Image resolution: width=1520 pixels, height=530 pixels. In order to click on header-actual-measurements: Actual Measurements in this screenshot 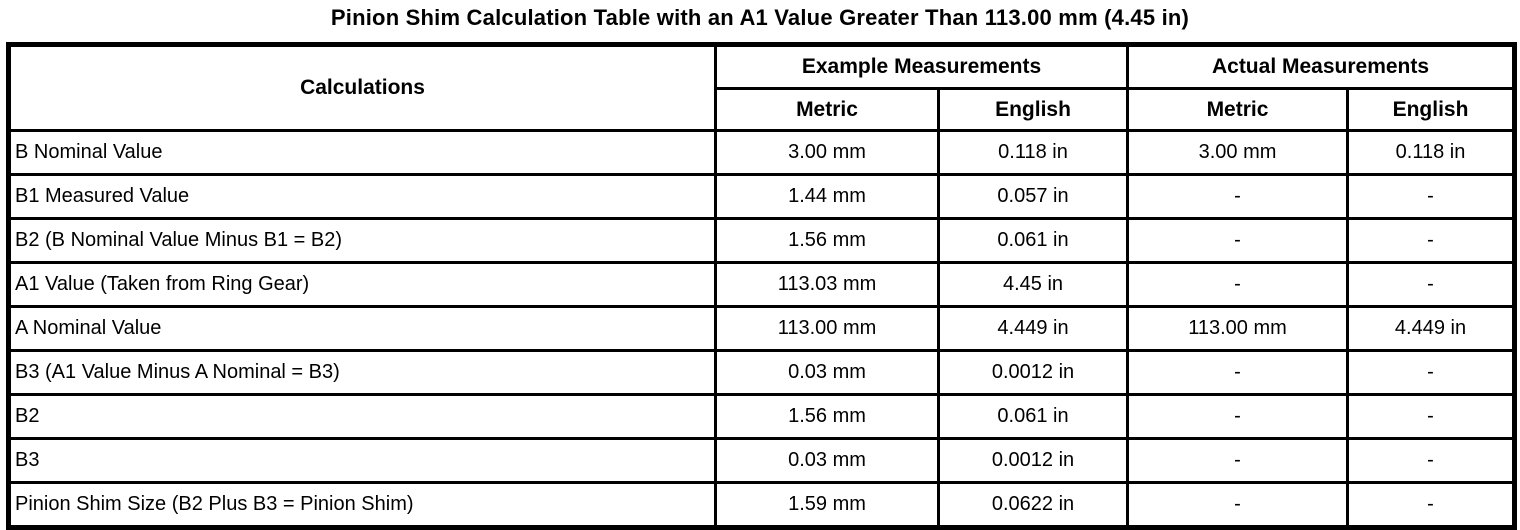, I will do `click(1321, 66)`.